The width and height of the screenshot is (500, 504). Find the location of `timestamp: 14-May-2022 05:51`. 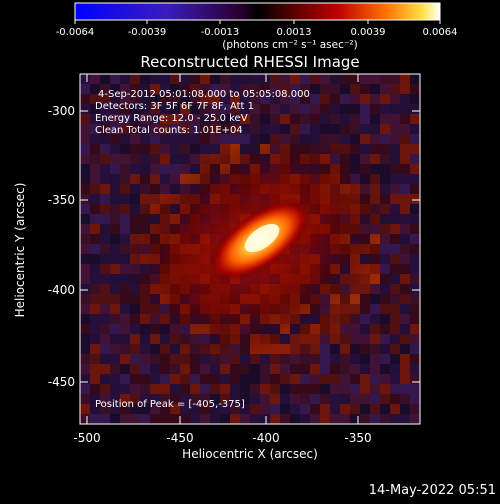

timestamp: 14-May-2022 05:51 is located at coordinates (432, 490).